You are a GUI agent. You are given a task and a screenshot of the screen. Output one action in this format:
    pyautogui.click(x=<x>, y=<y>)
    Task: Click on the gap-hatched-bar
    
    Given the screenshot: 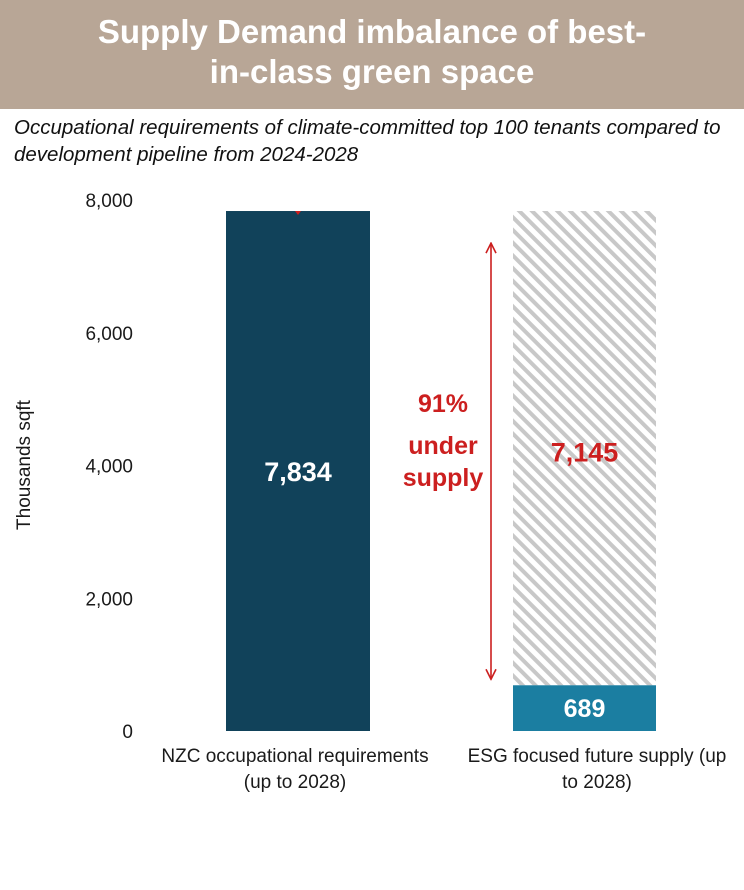 What is the action you would take?
    pyautogui.click(x=584, y=448)
    